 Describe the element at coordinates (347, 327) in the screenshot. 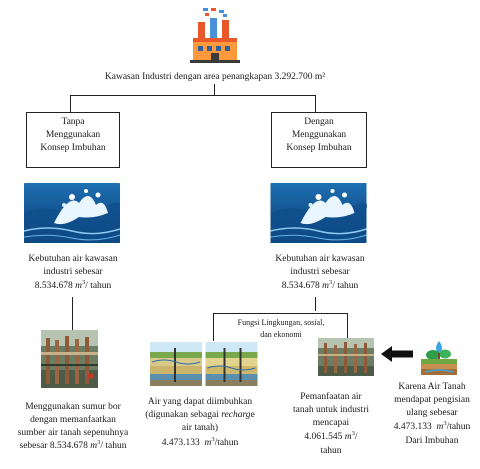

I see `functions-bracket-right` at that location.